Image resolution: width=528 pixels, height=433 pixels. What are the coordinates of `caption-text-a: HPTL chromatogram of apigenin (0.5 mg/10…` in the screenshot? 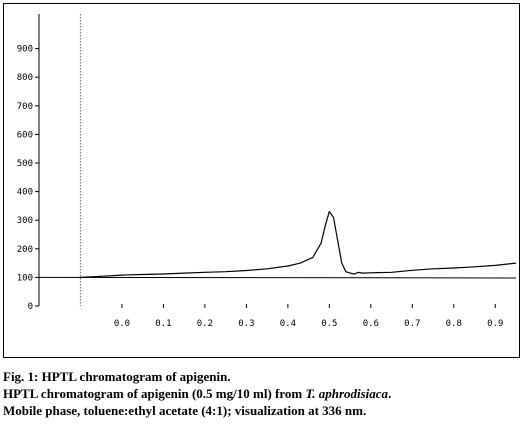 It's located at (154, 393).